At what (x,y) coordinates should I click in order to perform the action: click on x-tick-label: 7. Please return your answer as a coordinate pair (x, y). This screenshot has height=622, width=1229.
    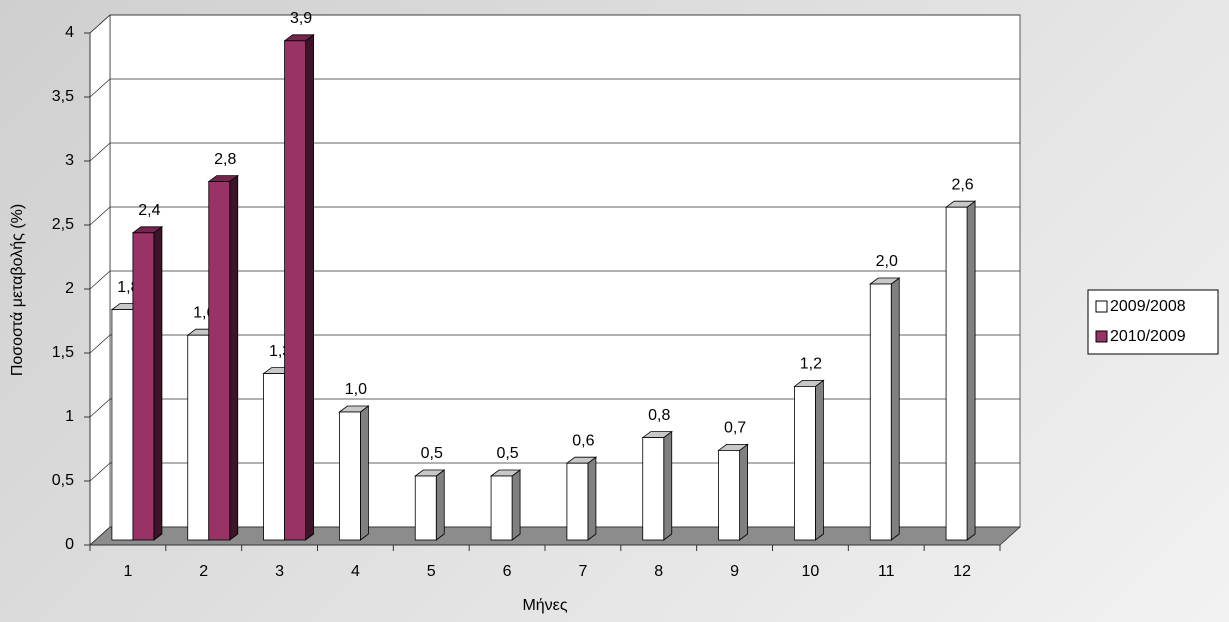
    Looking at the image, I should click on (582, 571).